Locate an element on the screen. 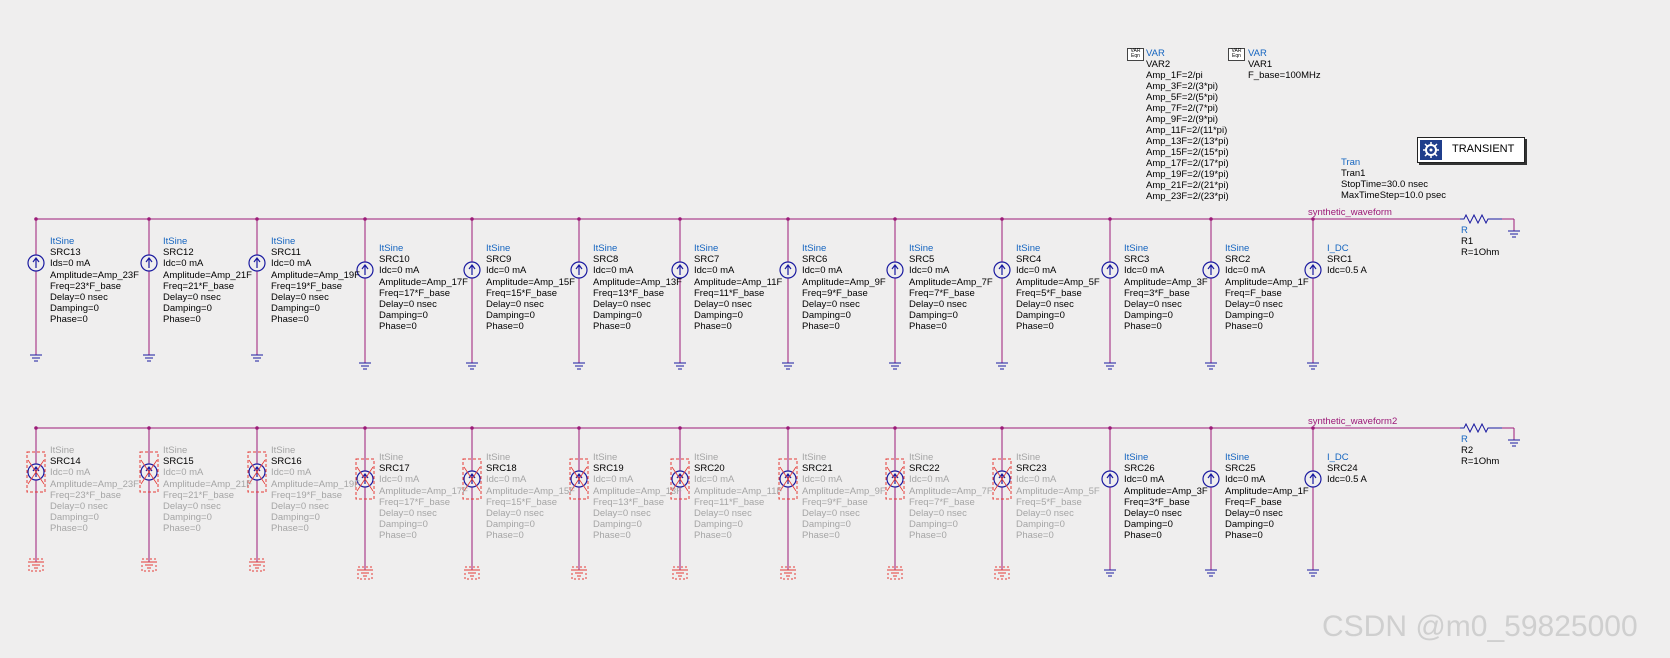 The width and height of the screenshot is (1670, 658). var2-equation-line: Amp_9F=2/(9*pi) is located at coordinates (1182, 119).